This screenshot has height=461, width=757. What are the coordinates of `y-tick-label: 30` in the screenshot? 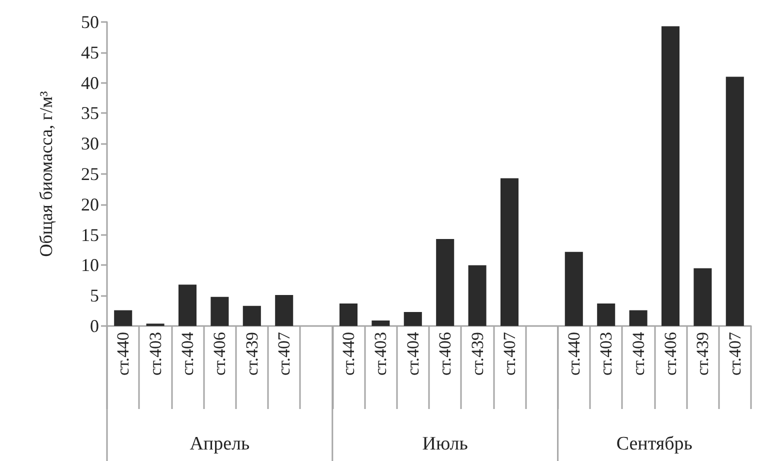 It's located at (90, 144).